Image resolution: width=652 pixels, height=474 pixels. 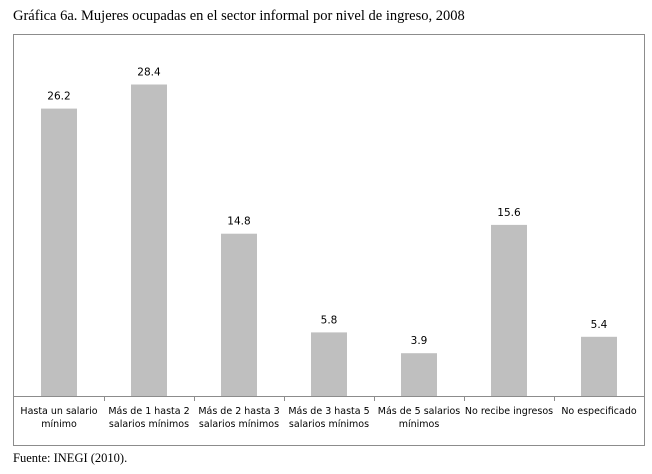 I want to click on category-label-line: mínimos, so click(x=419, y=424).